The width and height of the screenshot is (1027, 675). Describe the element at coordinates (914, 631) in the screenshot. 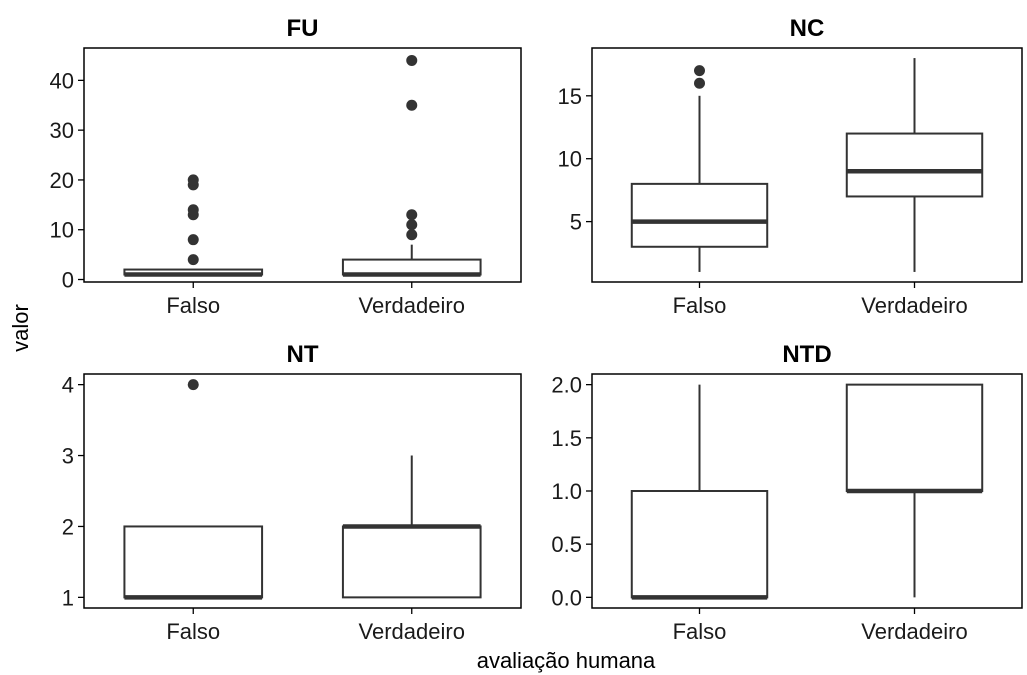

I see `x-tick-label-ntd: Verdadeiro` at that location.